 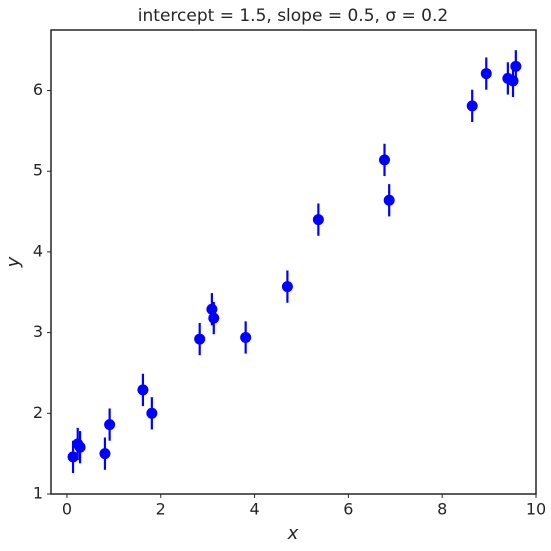 I want to click on y-tick-label: 6, so click(x=38, y=89).